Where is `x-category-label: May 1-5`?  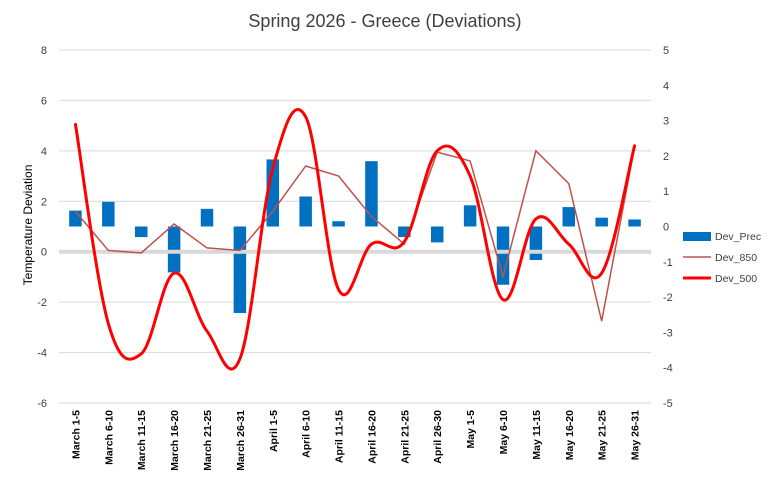
x-category-label: May 1-5 is located at coordinates (471, 429).